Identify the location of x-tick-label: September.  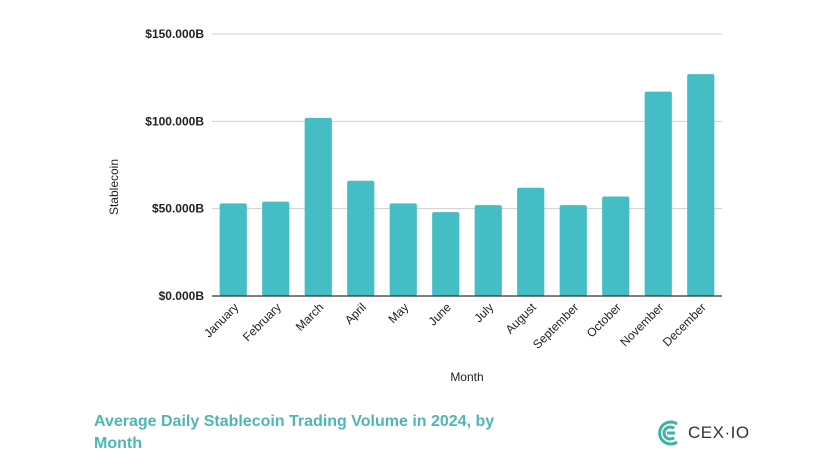
(555, 325).